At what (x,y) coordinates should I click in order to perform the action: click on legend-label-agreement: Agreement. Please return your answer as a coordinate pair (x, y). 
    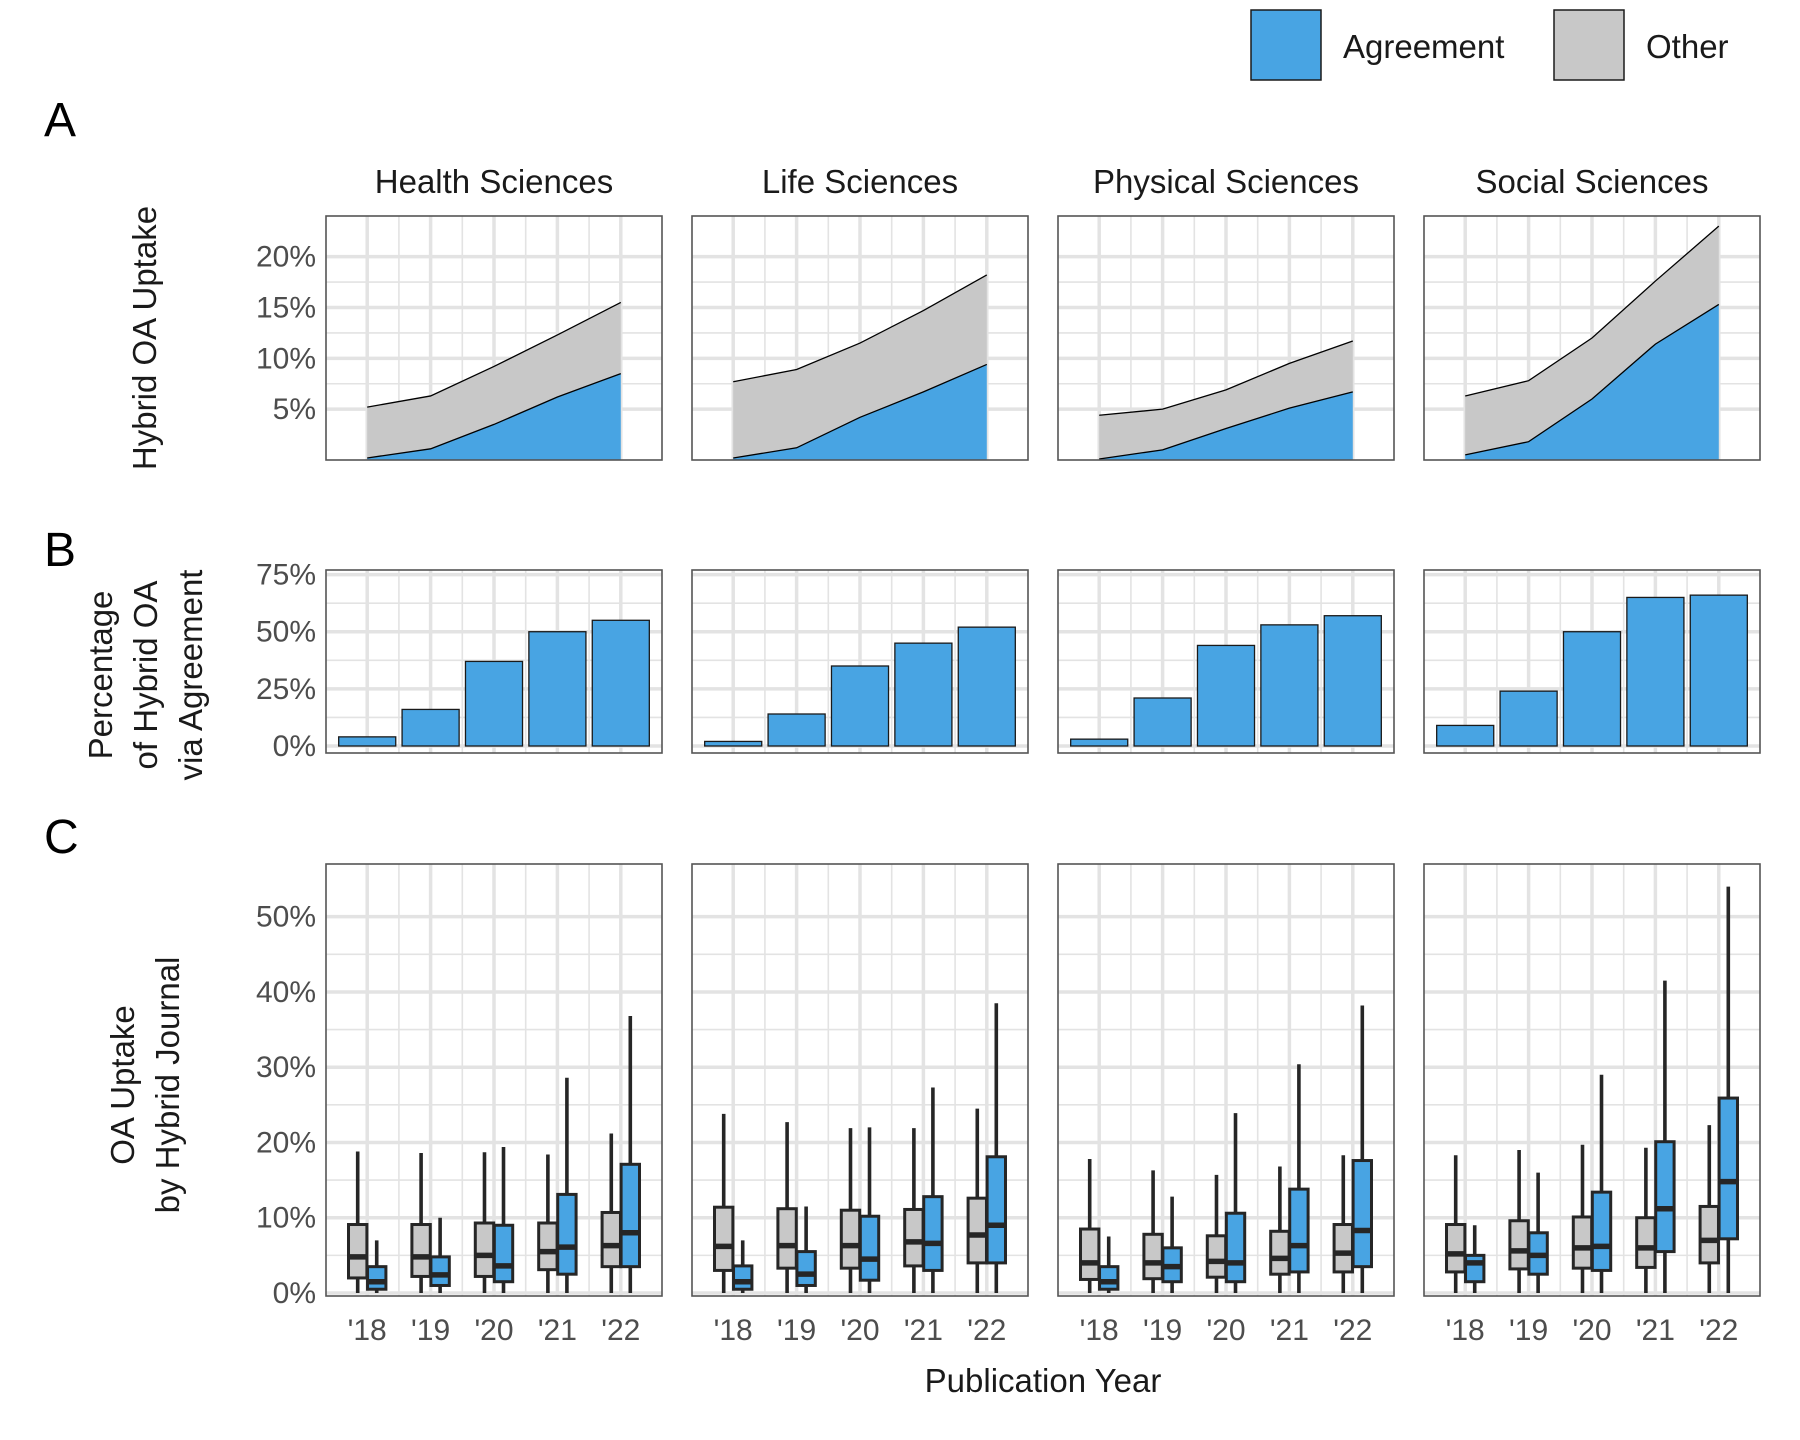
    Looking at the image, I should click on (1423, 46).